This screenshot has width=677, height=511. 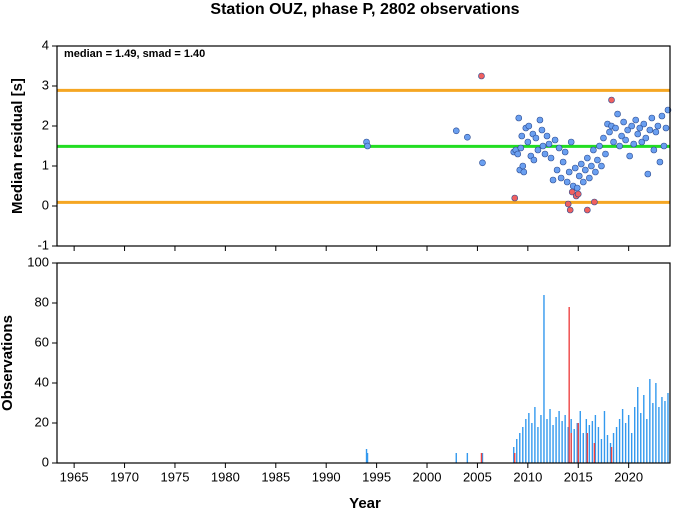 What do you see at coordinates (8, 363) in the screenshot?
I see `y-axis-label: Observations` at bounding box center [8, 363].